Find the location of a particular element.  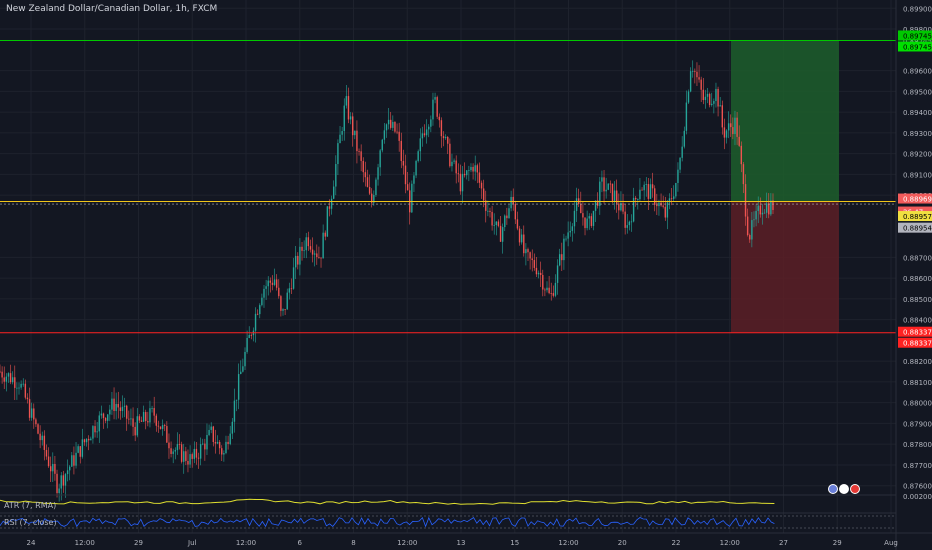

price-tick-label: 0.88200 is located at coordinates (917, 362).